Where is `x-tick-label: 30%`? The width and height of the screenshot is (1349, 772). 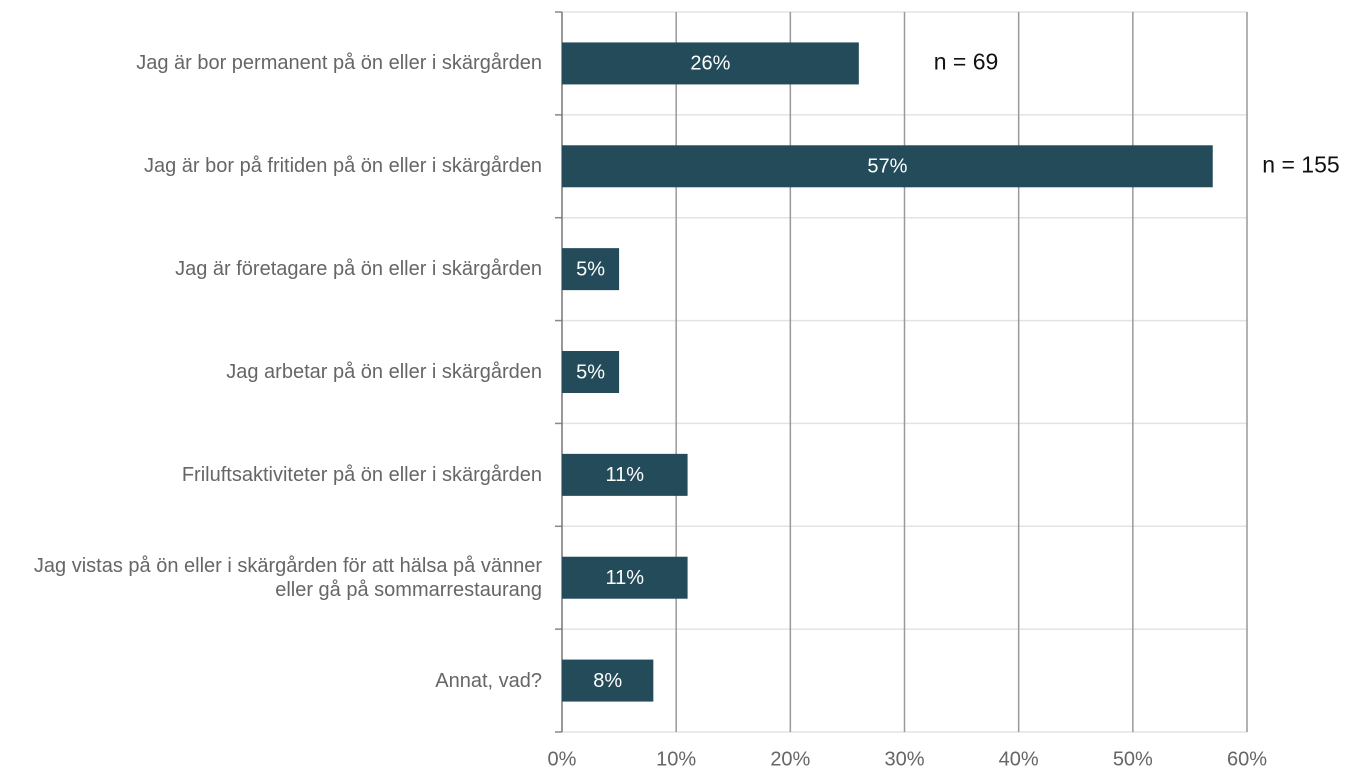
x-tick-label: 30% is located at coordinates (904, 759).